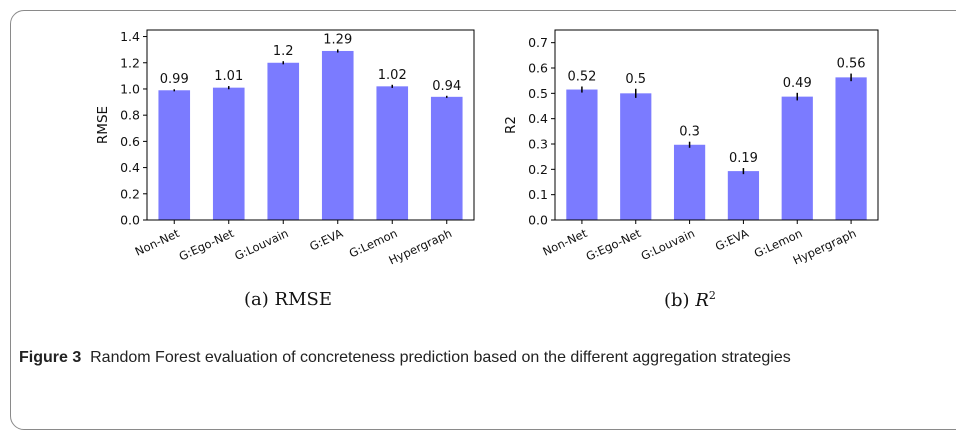  Describe the element at coordinates (130, 36) in the screenshot. I see `y-tick-label: 1.4` at that location.